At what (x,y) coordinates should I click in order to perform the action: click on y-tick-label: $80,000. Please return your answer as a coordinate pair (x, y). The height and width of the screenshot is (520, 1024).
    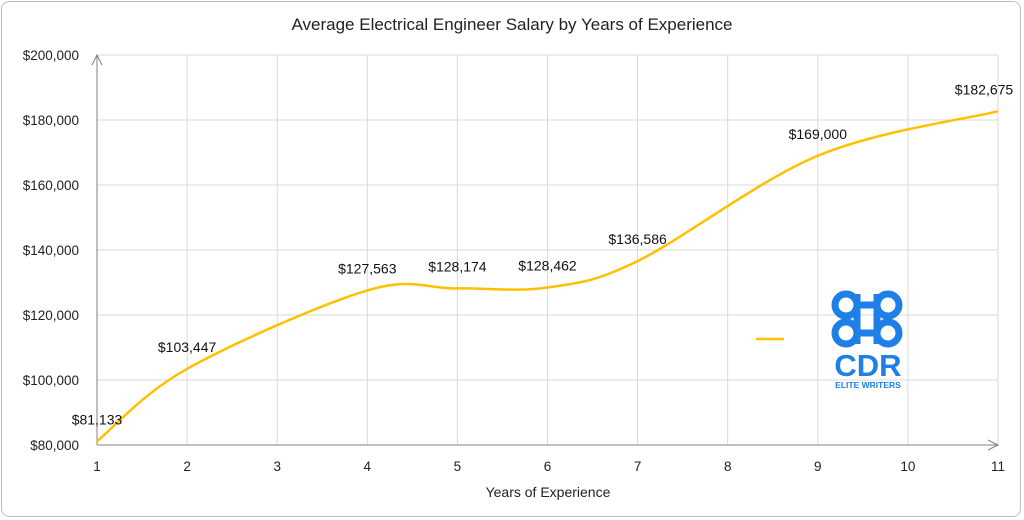
    Looking at the image, I should click on (54, 445).